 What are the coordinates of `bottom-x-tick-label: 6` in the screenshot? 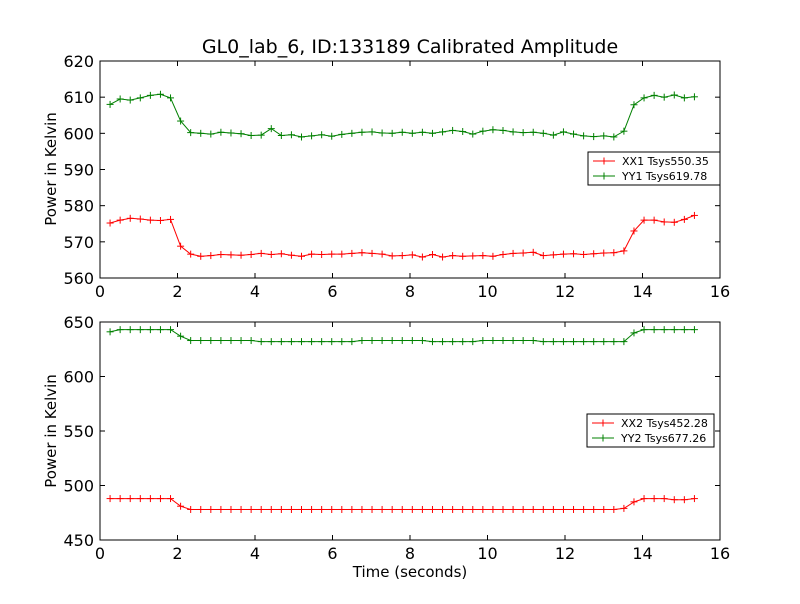 It's located at (332, 553).